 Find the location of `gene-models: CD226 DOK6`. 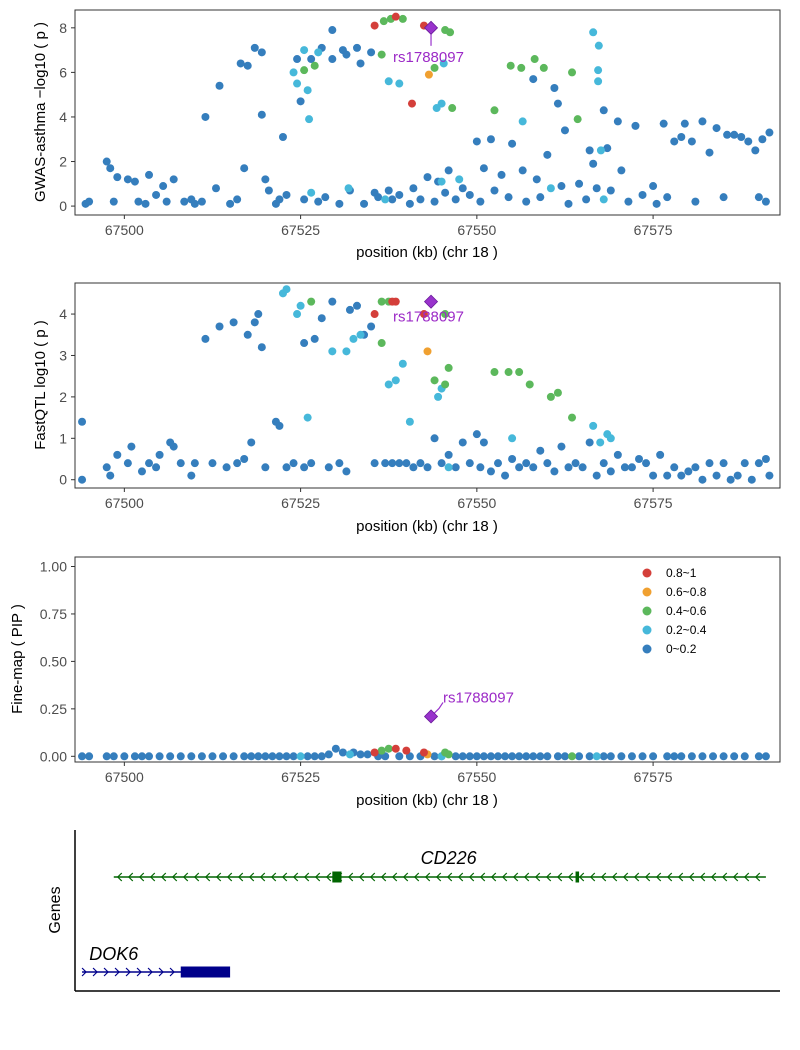

gene-models: CD226 DOK6 is located at coordinates (423, 913).